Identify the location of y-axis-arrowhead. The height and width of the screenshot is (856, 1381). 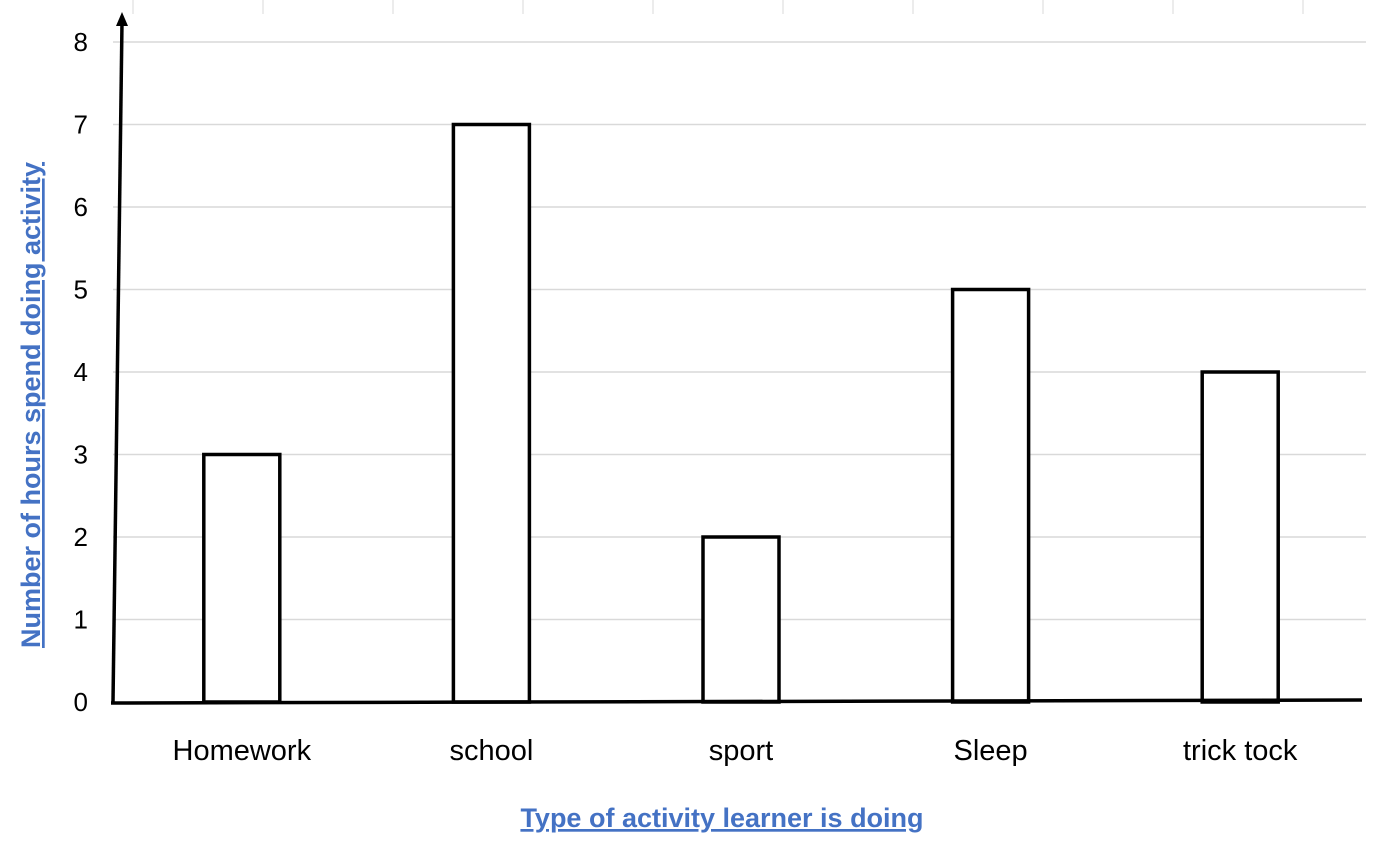
(122, 19).